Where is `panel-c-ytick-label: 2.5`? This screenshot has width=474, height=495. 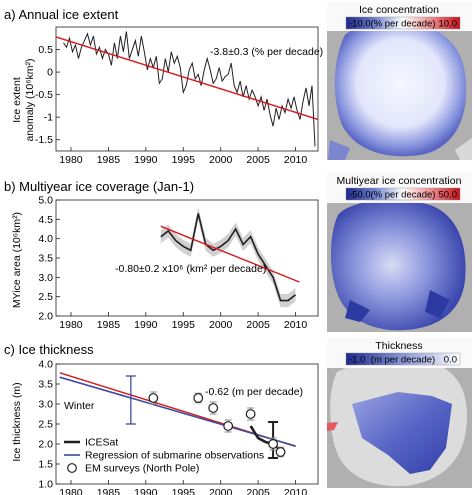 panel-c-ytick-label: 2.5 is located at coordinates (45, 425).